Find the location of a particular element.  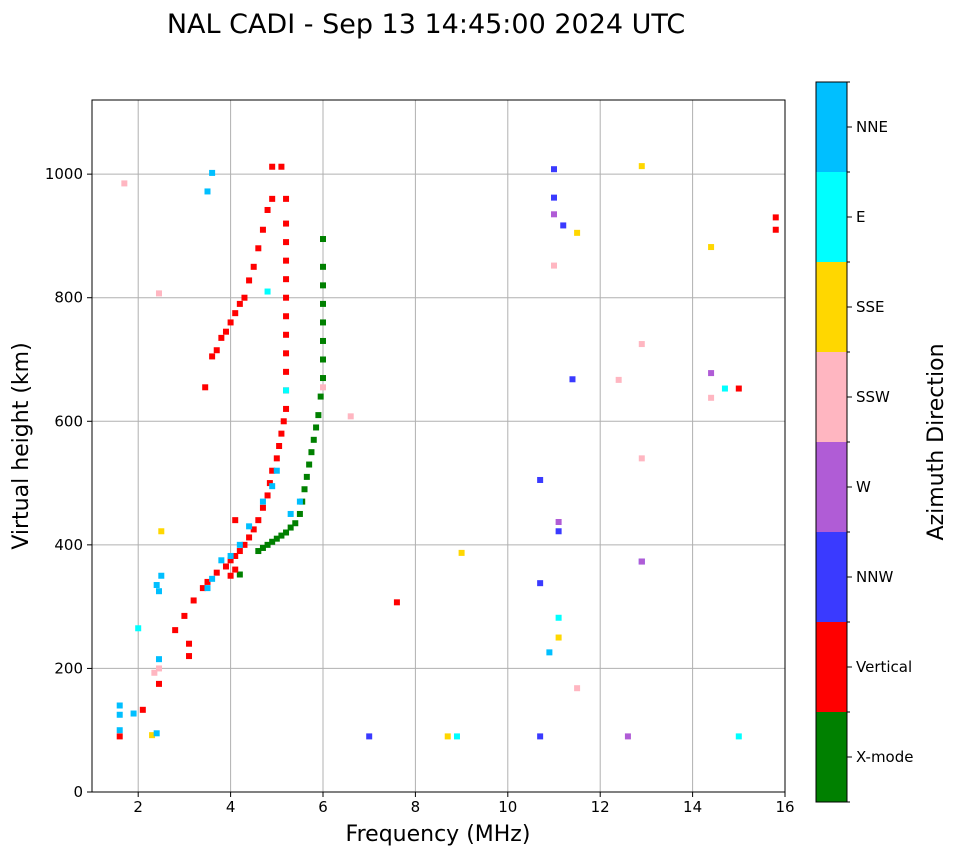

y-tick-label: 600 is located at coordinates (68, 421).